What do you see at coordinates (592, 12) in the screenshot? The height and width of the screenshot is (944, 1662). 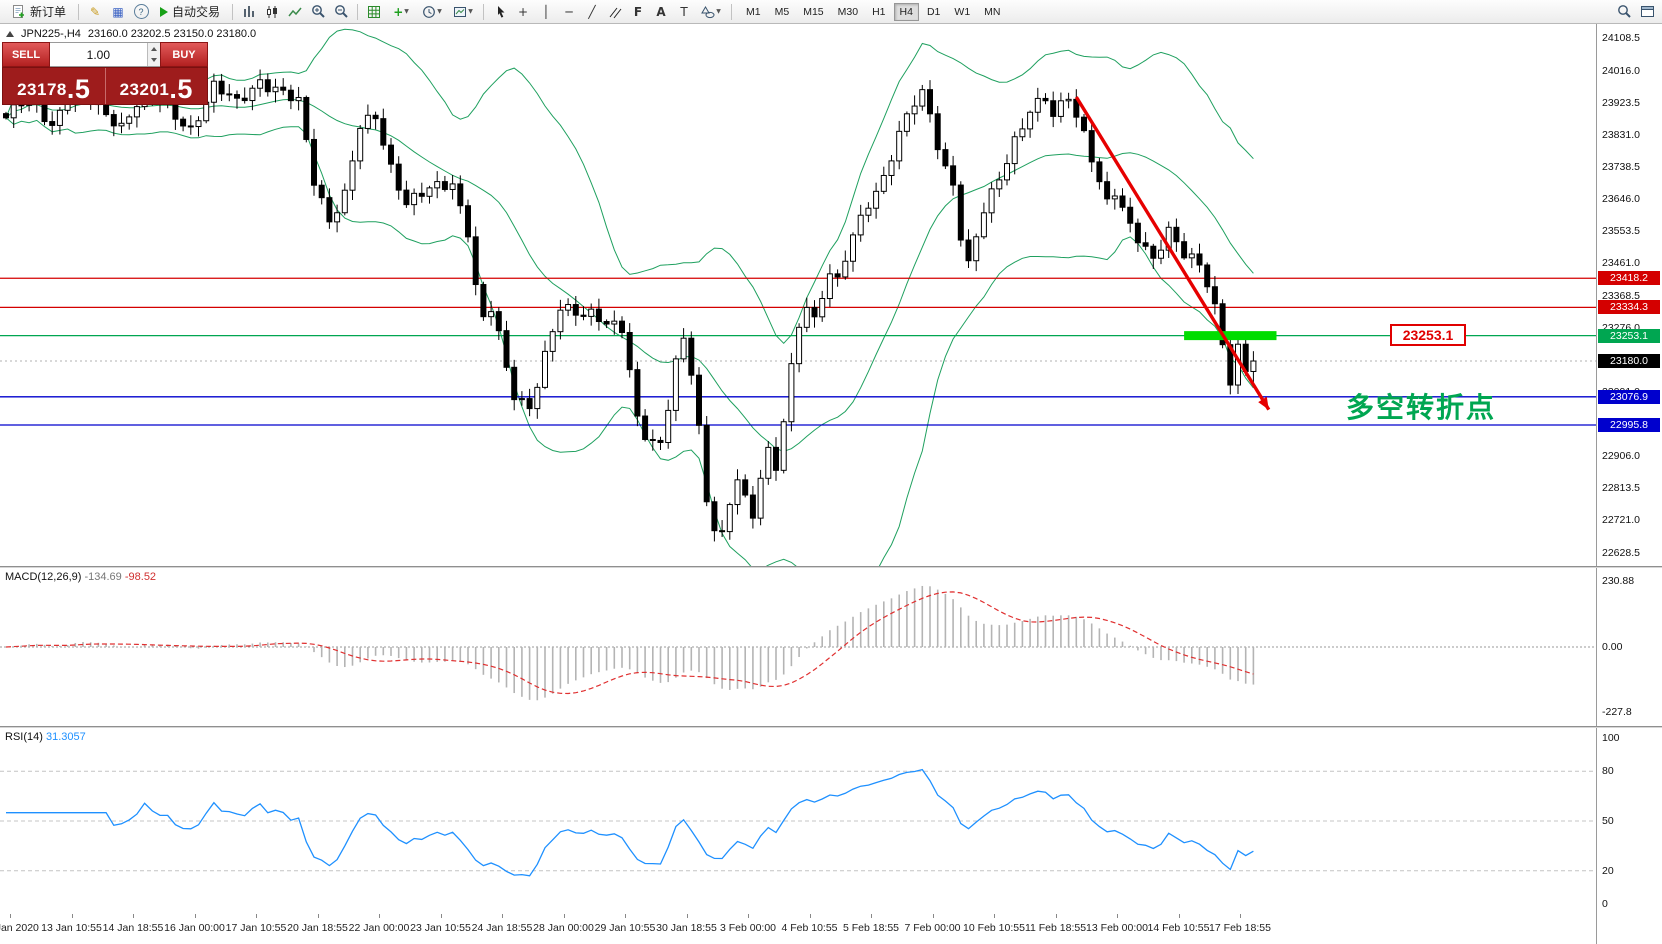 I see `trendline-button: ╱` at bounding box center [592, 12].